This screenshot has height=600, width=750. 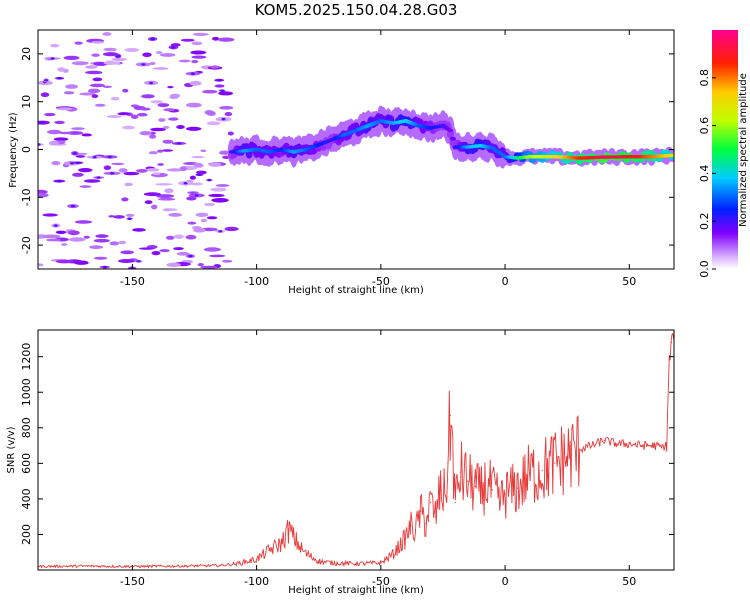 What do you see at coordinates (26, 197) in the screenshot?
I see `y-tick-label: -10` at bounding box center [26, 197].